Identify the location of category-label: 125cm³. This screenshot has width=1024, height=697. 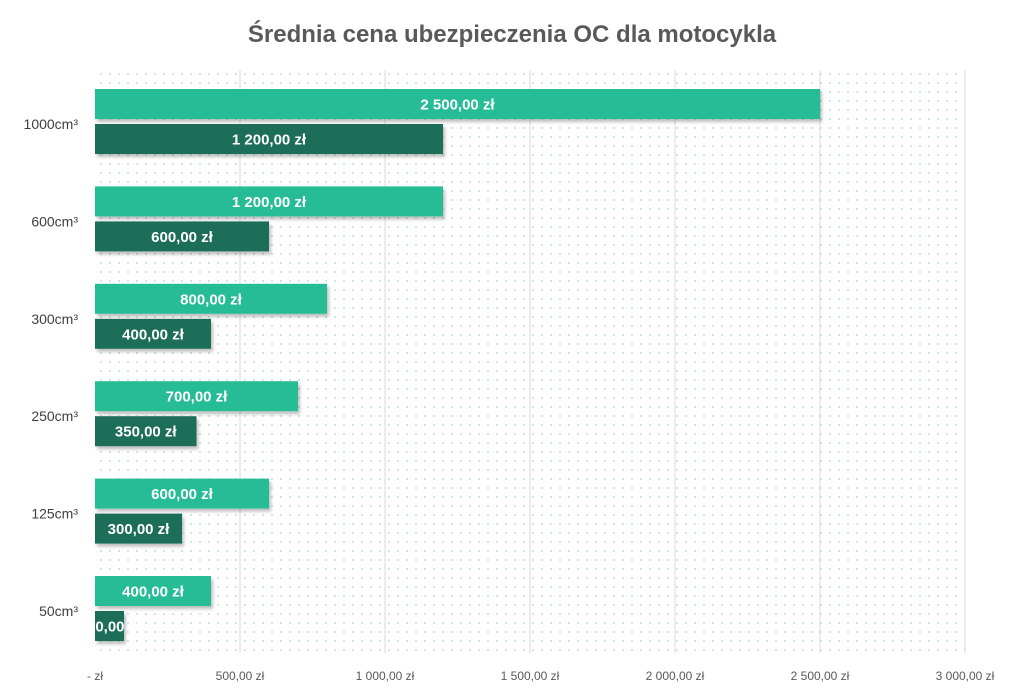
(54, 514).